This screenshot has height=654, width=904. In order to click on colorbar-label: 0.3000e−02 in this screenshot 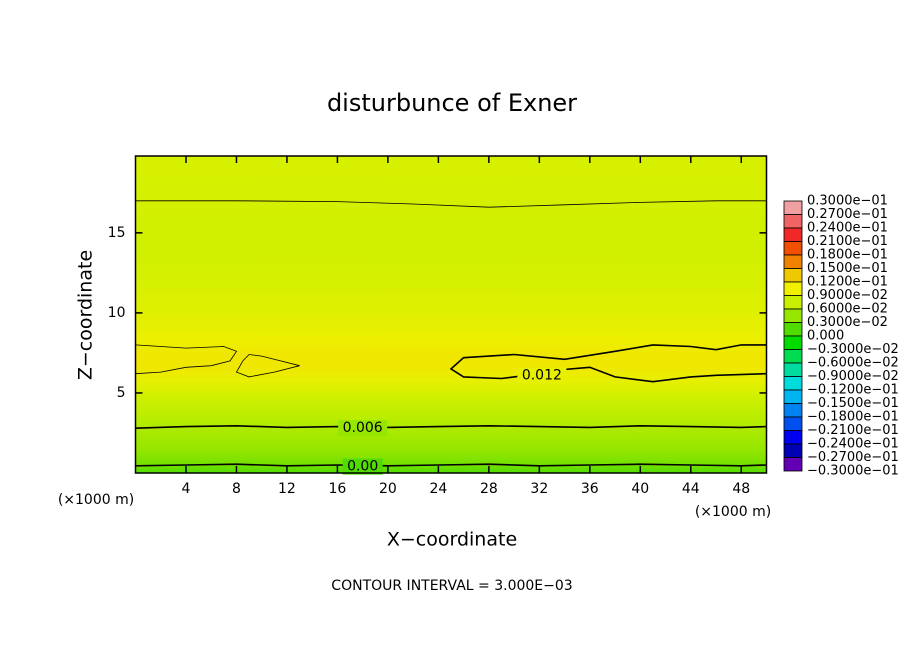, I will do `click(847, 322)`.